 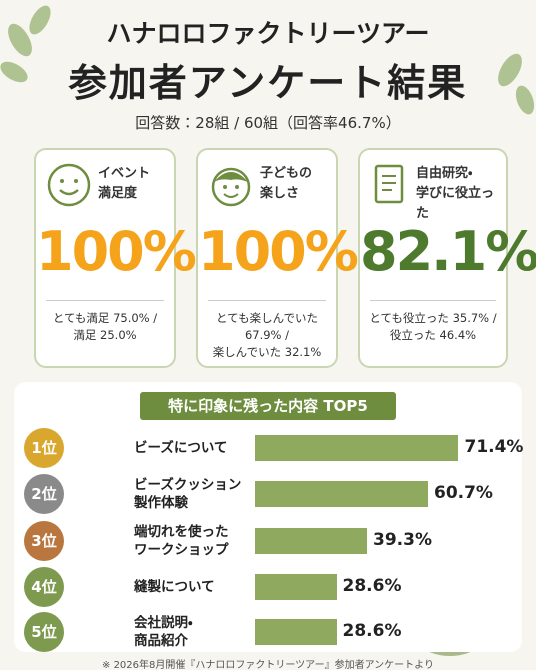 I want to click on value-label: 39.3%, so click(x=402, y=540).